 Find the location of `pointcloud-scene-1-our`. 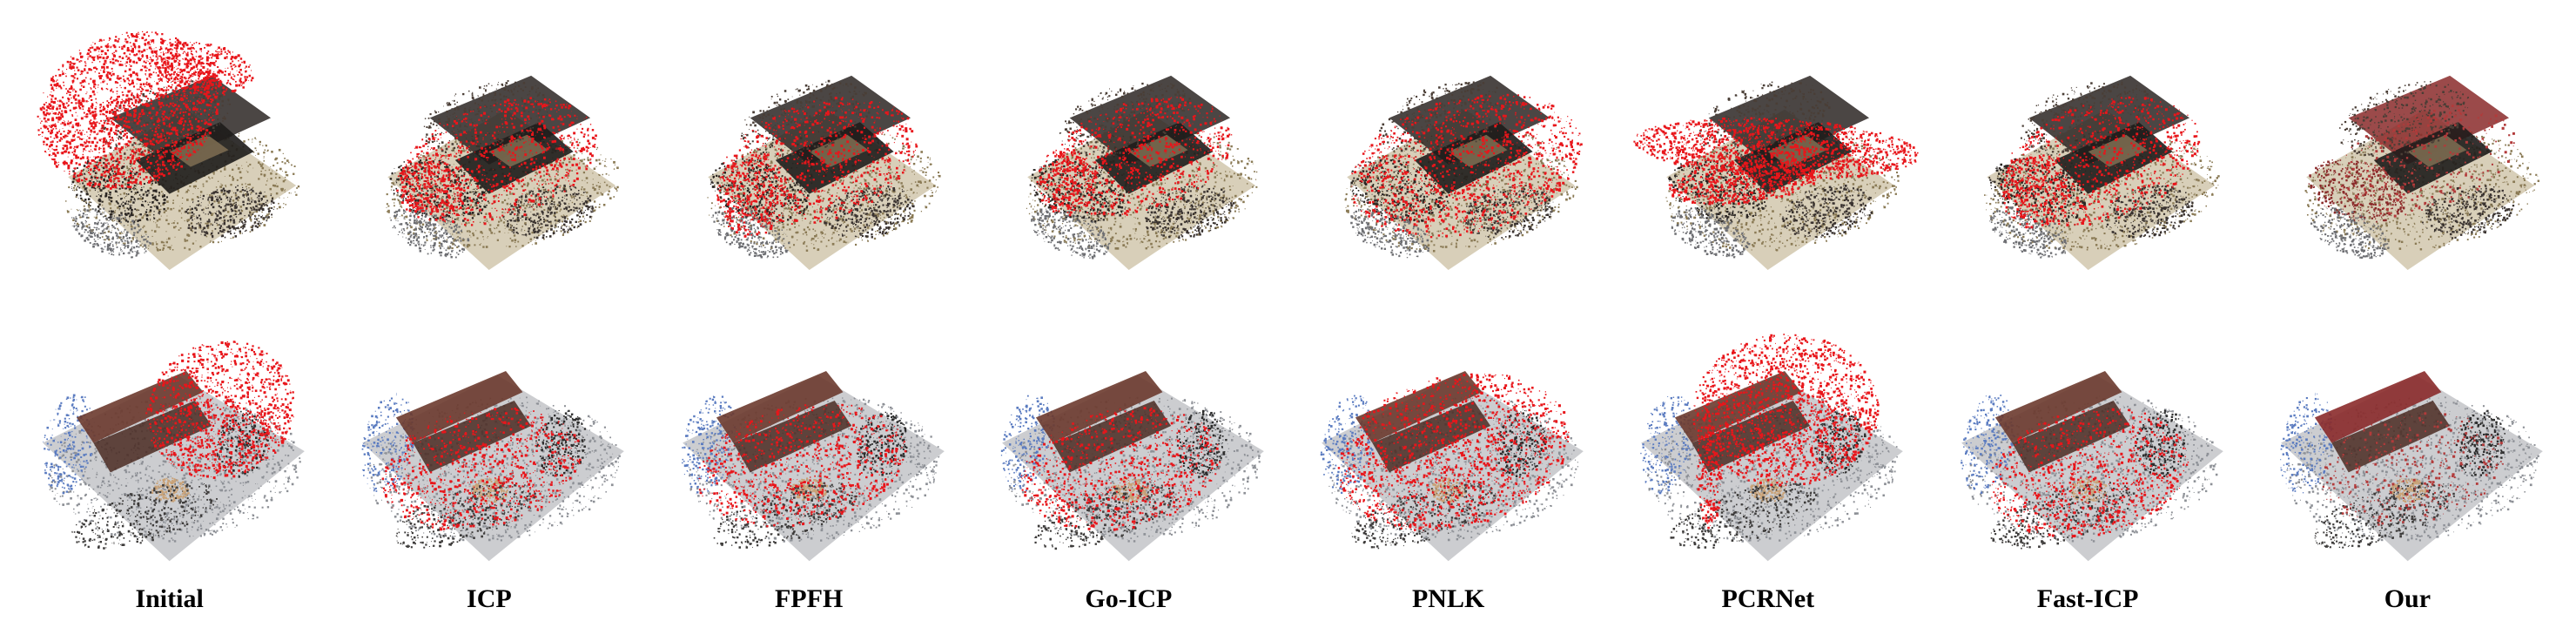

pointcloud-scene-1-our is located at coordinates (2407, 156).